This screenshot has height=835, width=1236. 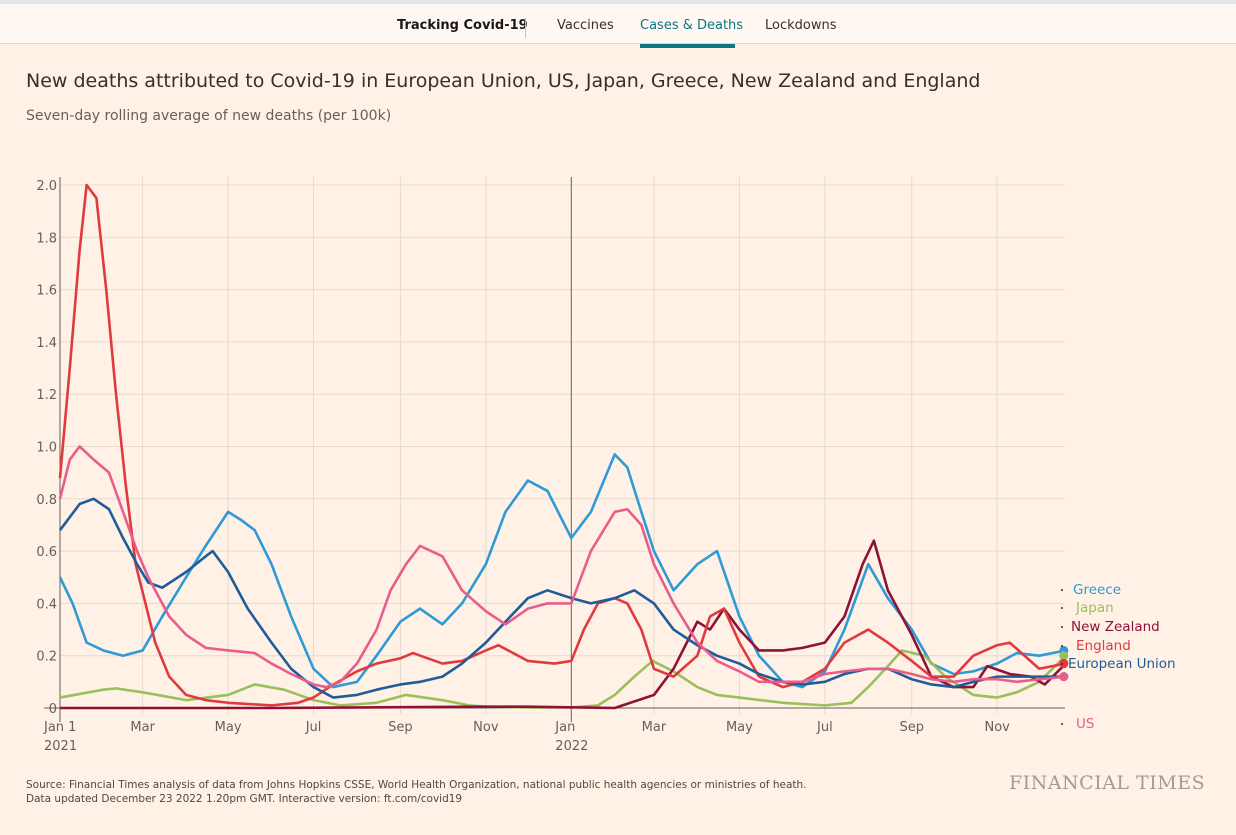 What do you see at coordinates (801, 25) in the screenshot?
I see `nav-tab-lockdowns: Lockdowns` at bounding box center [801, 25].